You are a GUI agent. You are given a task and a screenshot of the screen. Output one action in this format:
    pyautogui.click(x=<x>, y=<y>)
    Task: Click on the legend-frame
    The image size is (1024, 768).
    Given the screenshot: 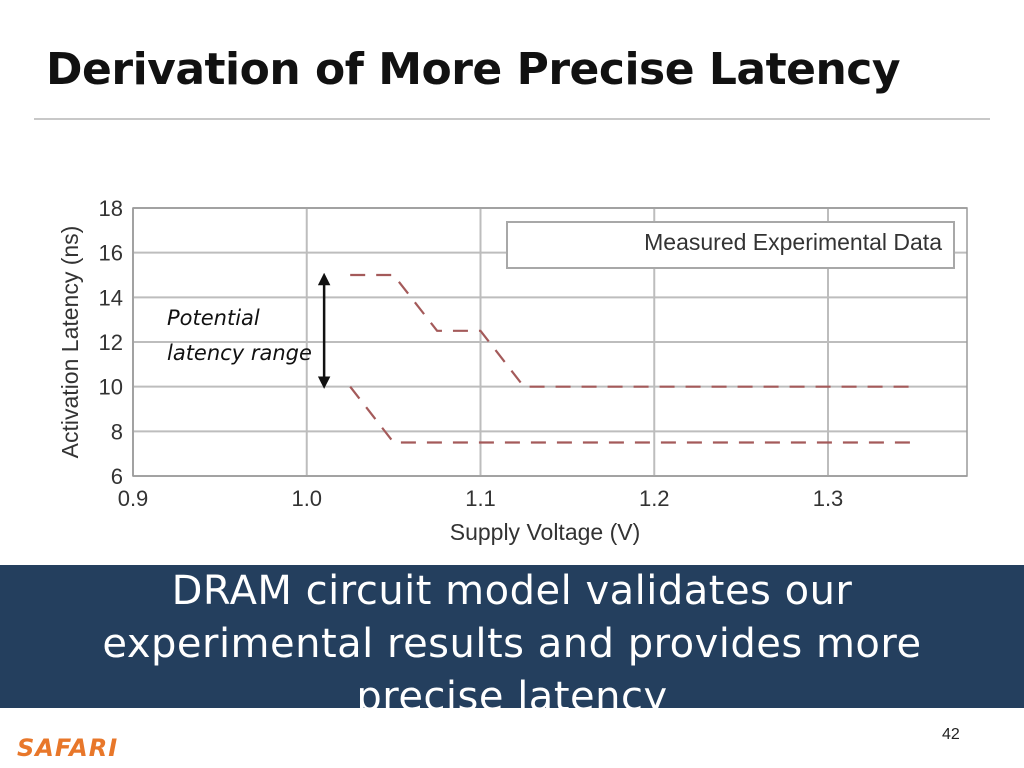 What is the action you would take?
    pyautogui.click(x=730, y=245)
    